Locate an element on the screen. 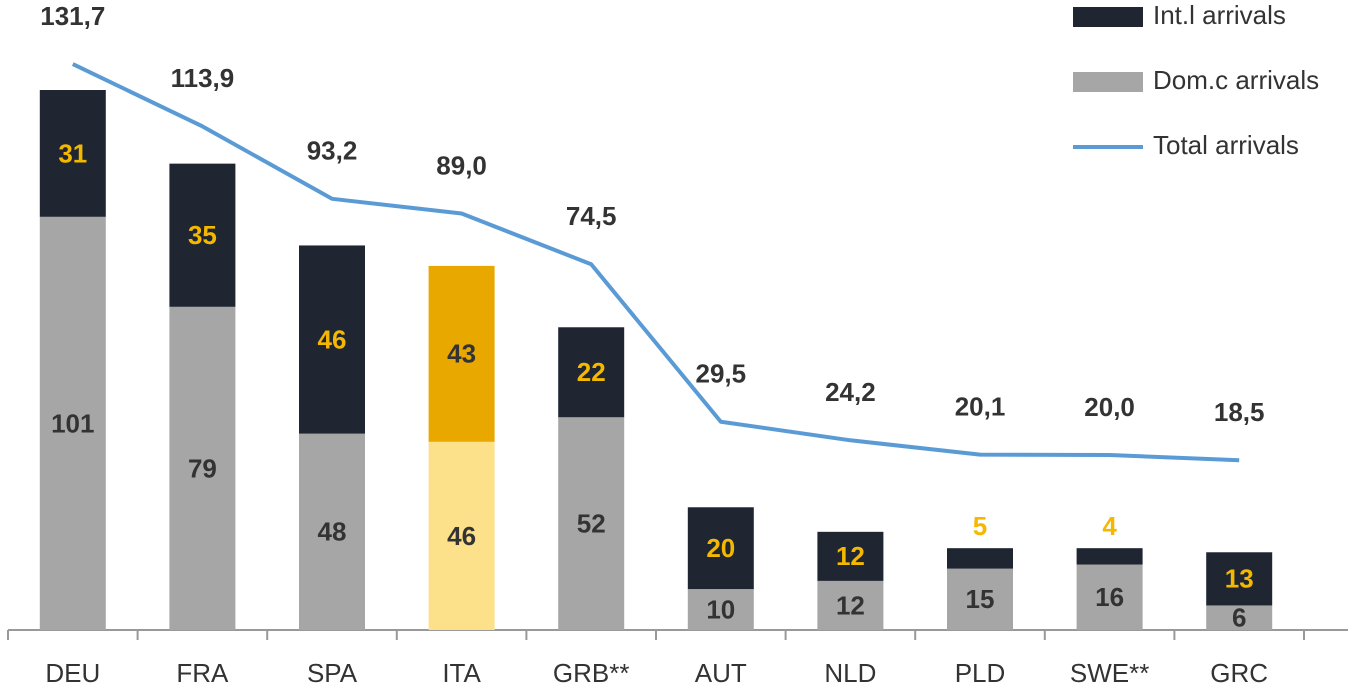 This screenshot has width=1348, height=691. line-value-label: 113,9 is located at coordinates (203, 78).